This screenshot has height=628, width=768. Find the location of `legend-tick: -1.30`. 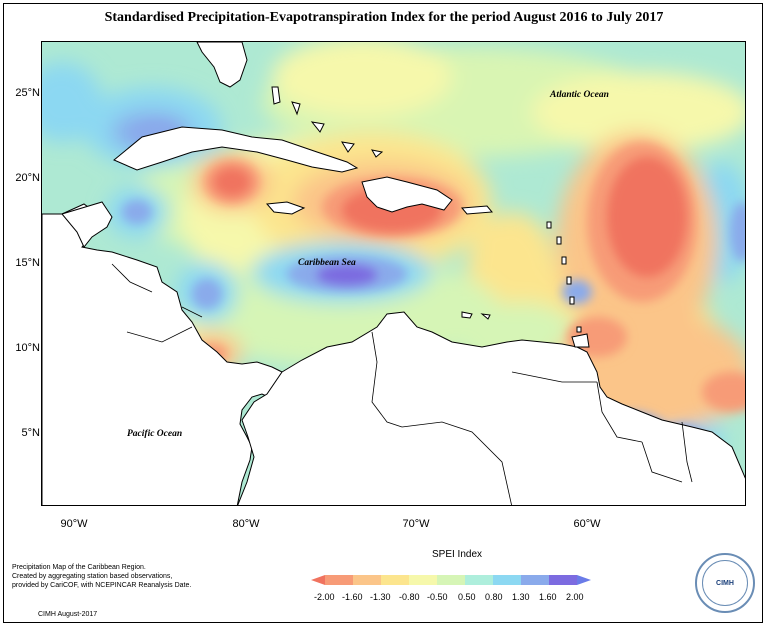

legend-tick: -1.30 is located at coordinates (380, 597).